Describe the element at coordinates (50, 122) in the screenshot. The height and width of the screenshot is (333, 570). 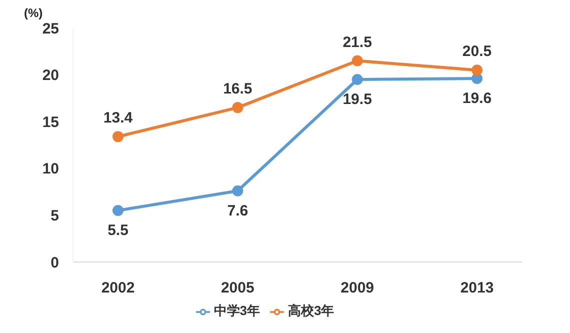
I see `y-tick-label: 15` at that location.